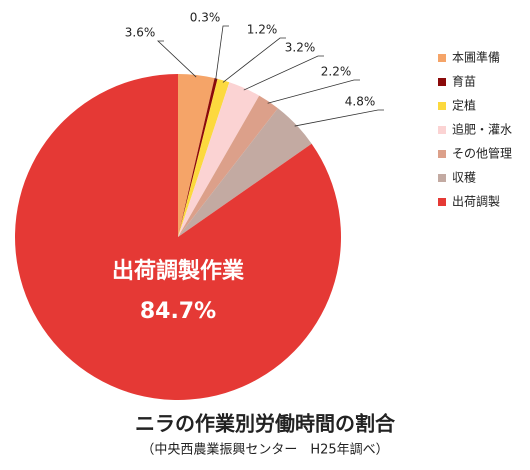 The width and height of the screenshot is (530, 470). Describe the element at coordinates (264, 450) in the screenshot. I see `chart-subtitle: （中央西農業振興センター H25年調べ）` at that location.